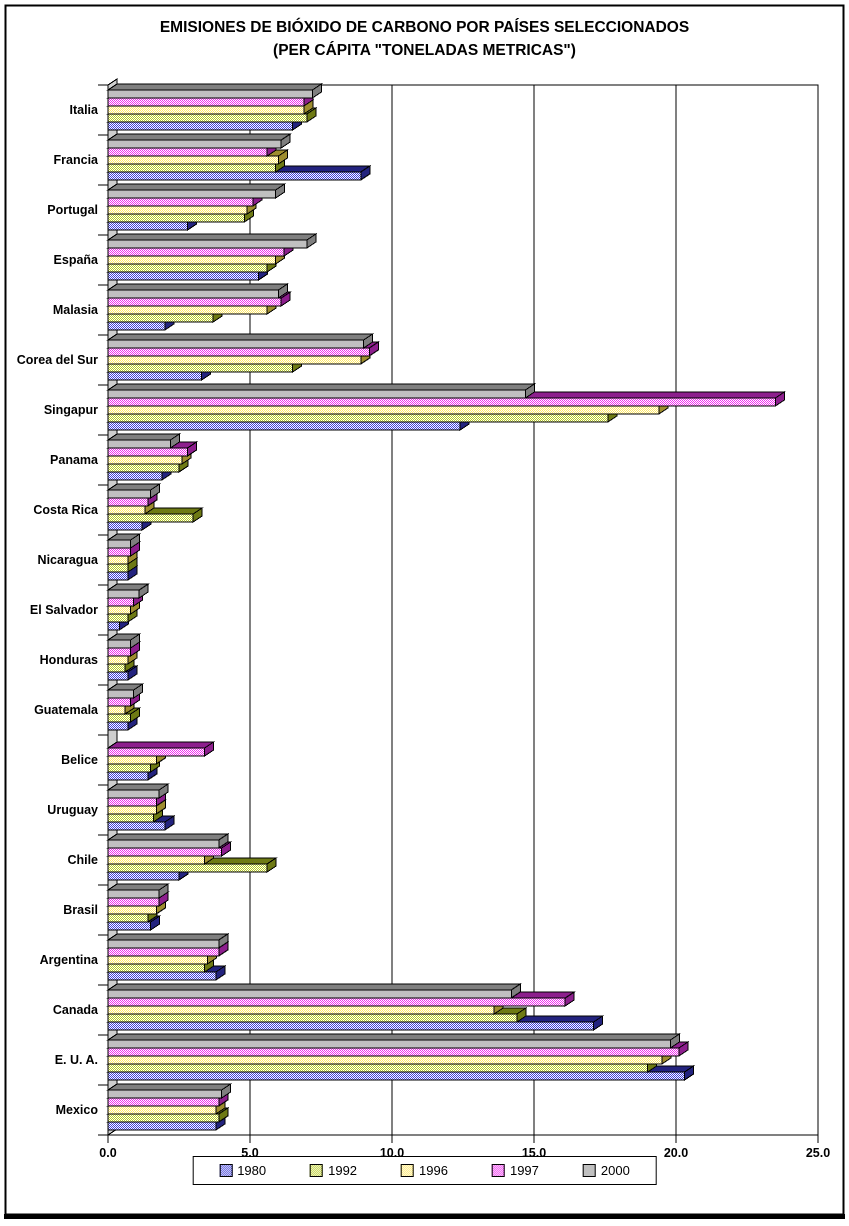 This screenshot has height=1226, width=849. What do you see at coordinates (161, 749) in the screenshot?
I see `bar-belice-1997` at bounding box center [161, 749].